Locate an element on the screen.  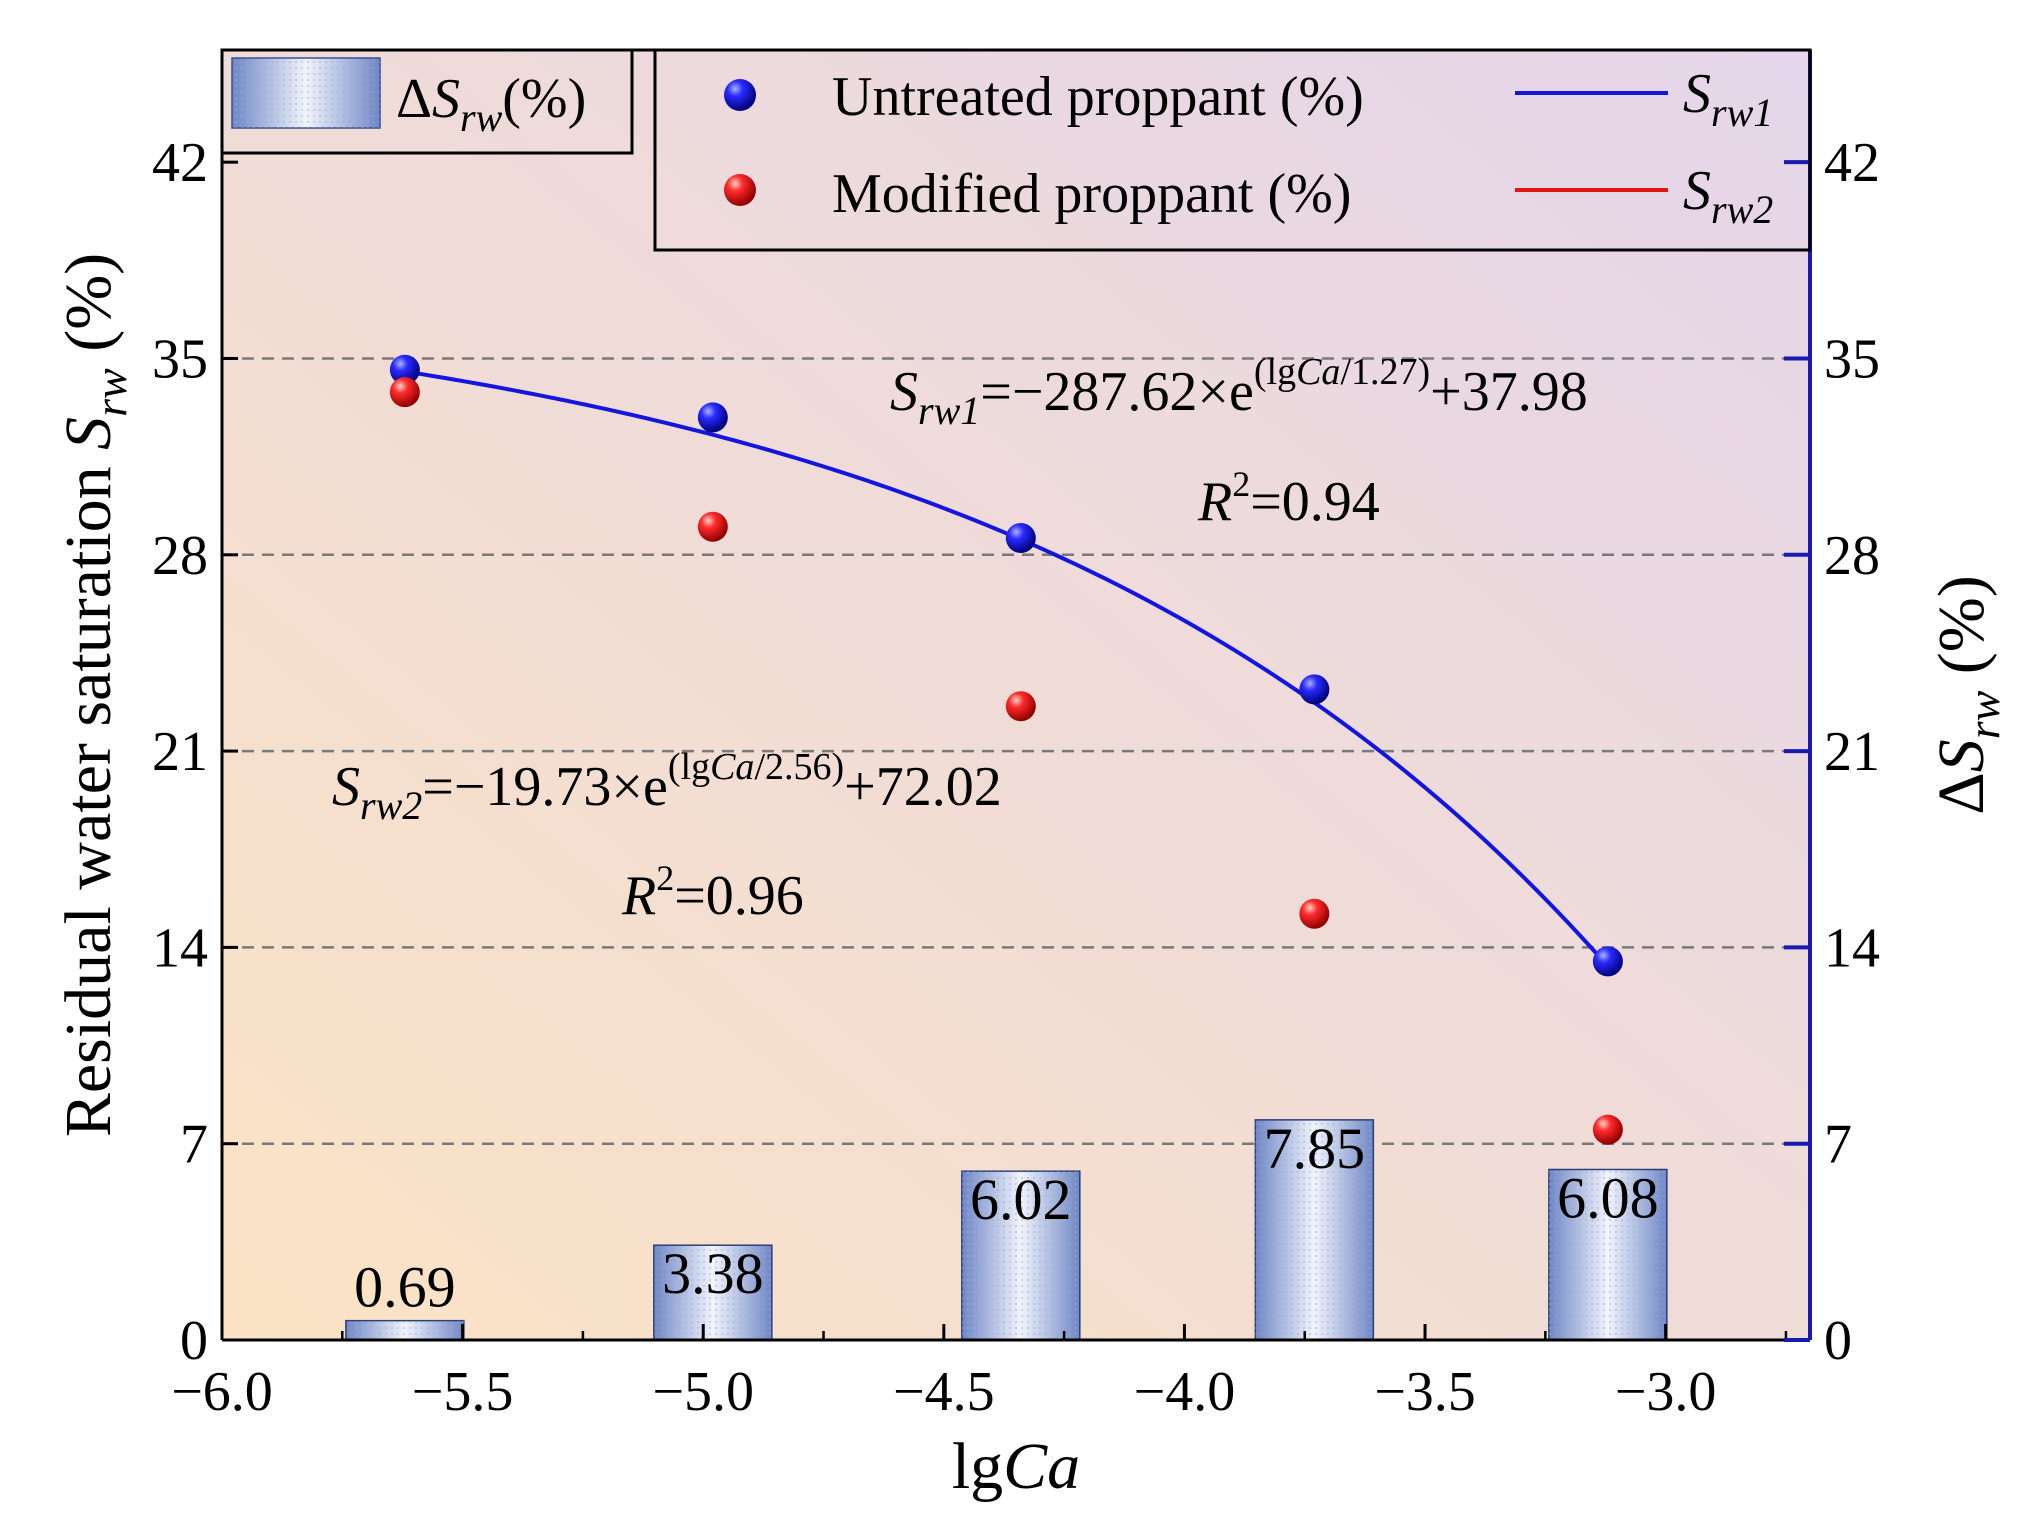
bar-label-3: 7.85 is located at coordinates (1315, 1148).